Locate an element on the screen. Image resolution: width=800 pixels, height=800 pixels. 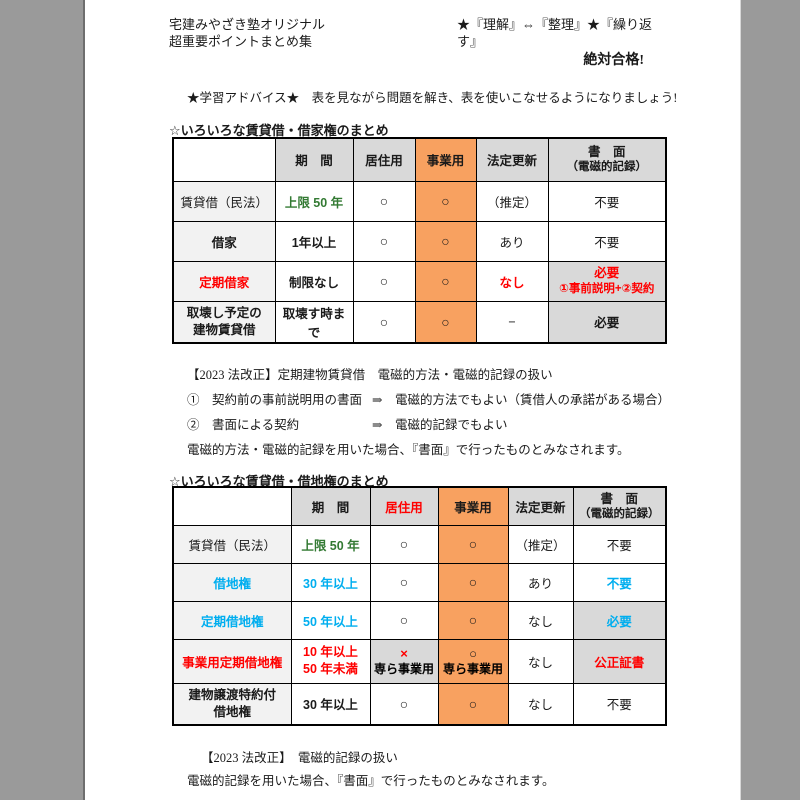
period-cell: 1年以上 is located at coordinates (314, 241).